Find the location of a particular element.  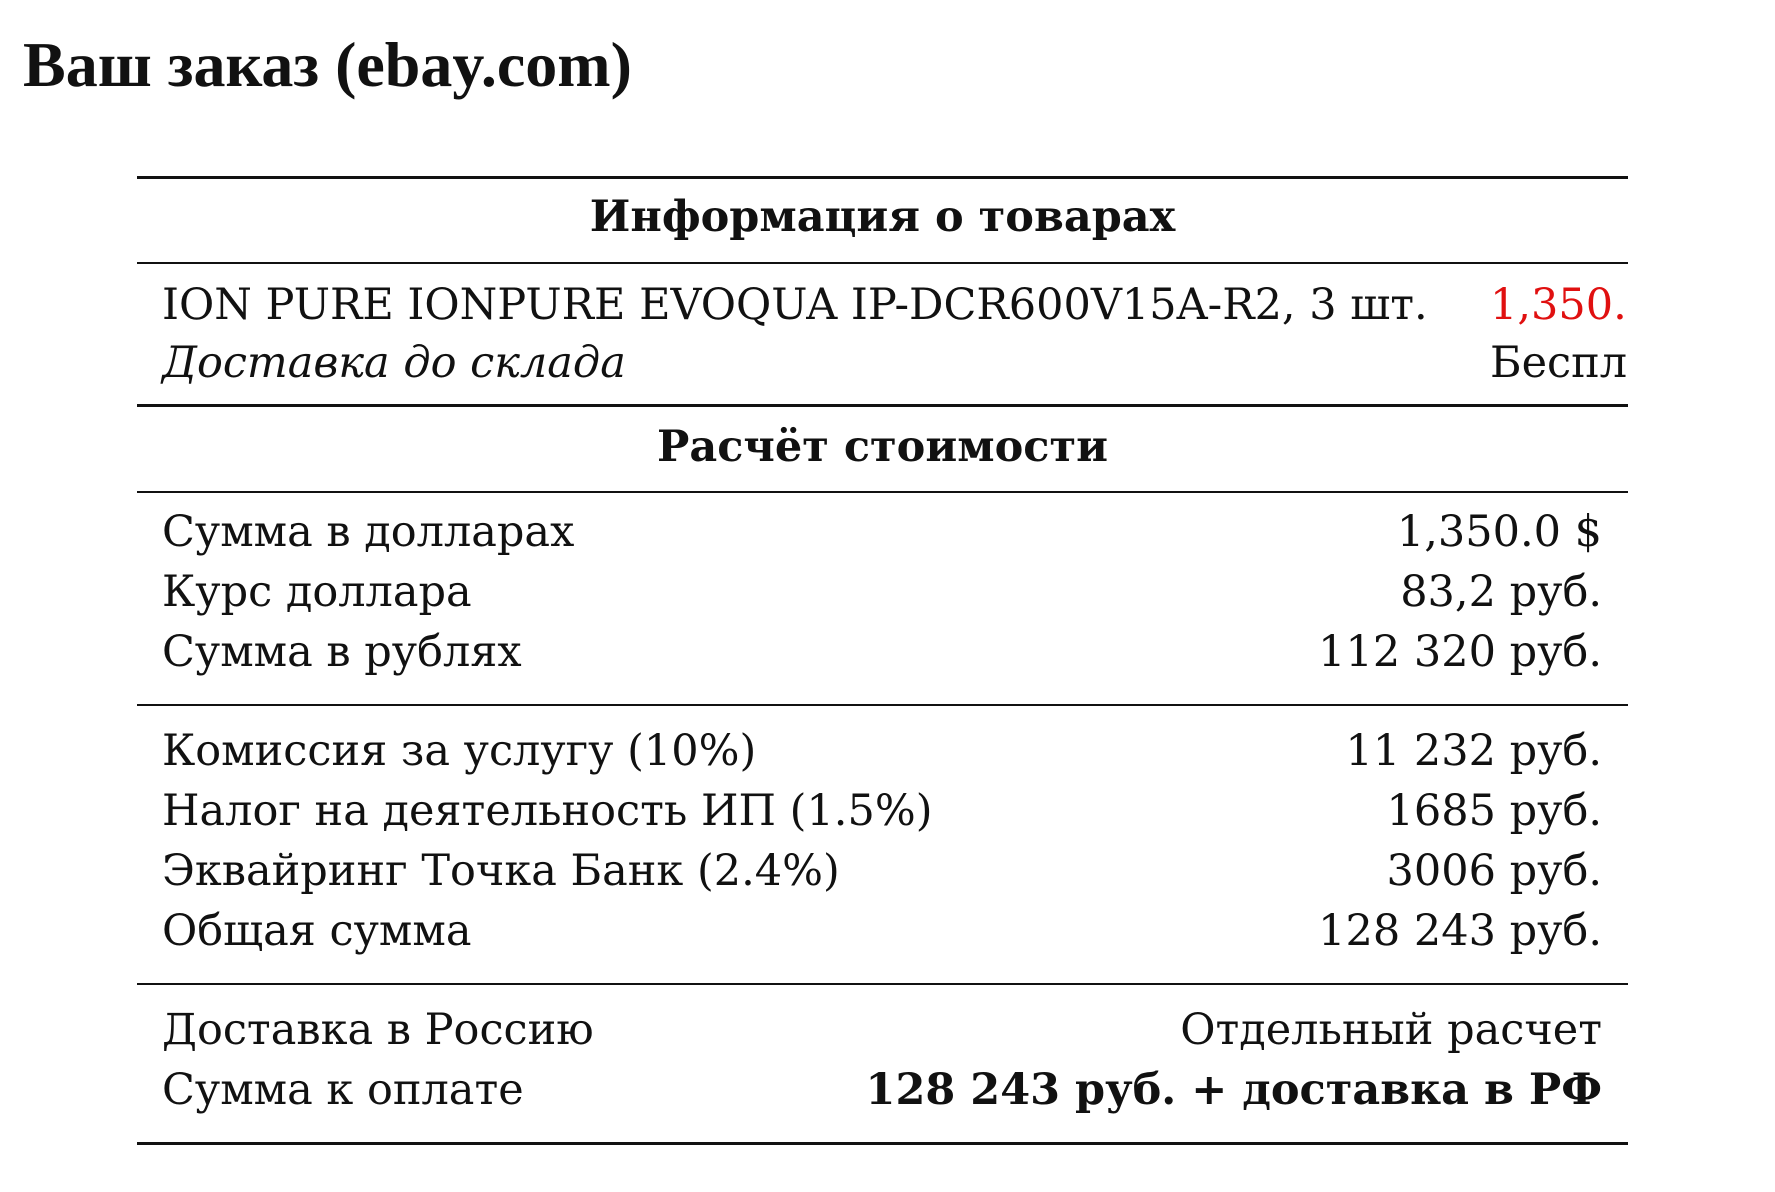

row-value: 1,350.0 $ is located at coordinates (1499, 532).